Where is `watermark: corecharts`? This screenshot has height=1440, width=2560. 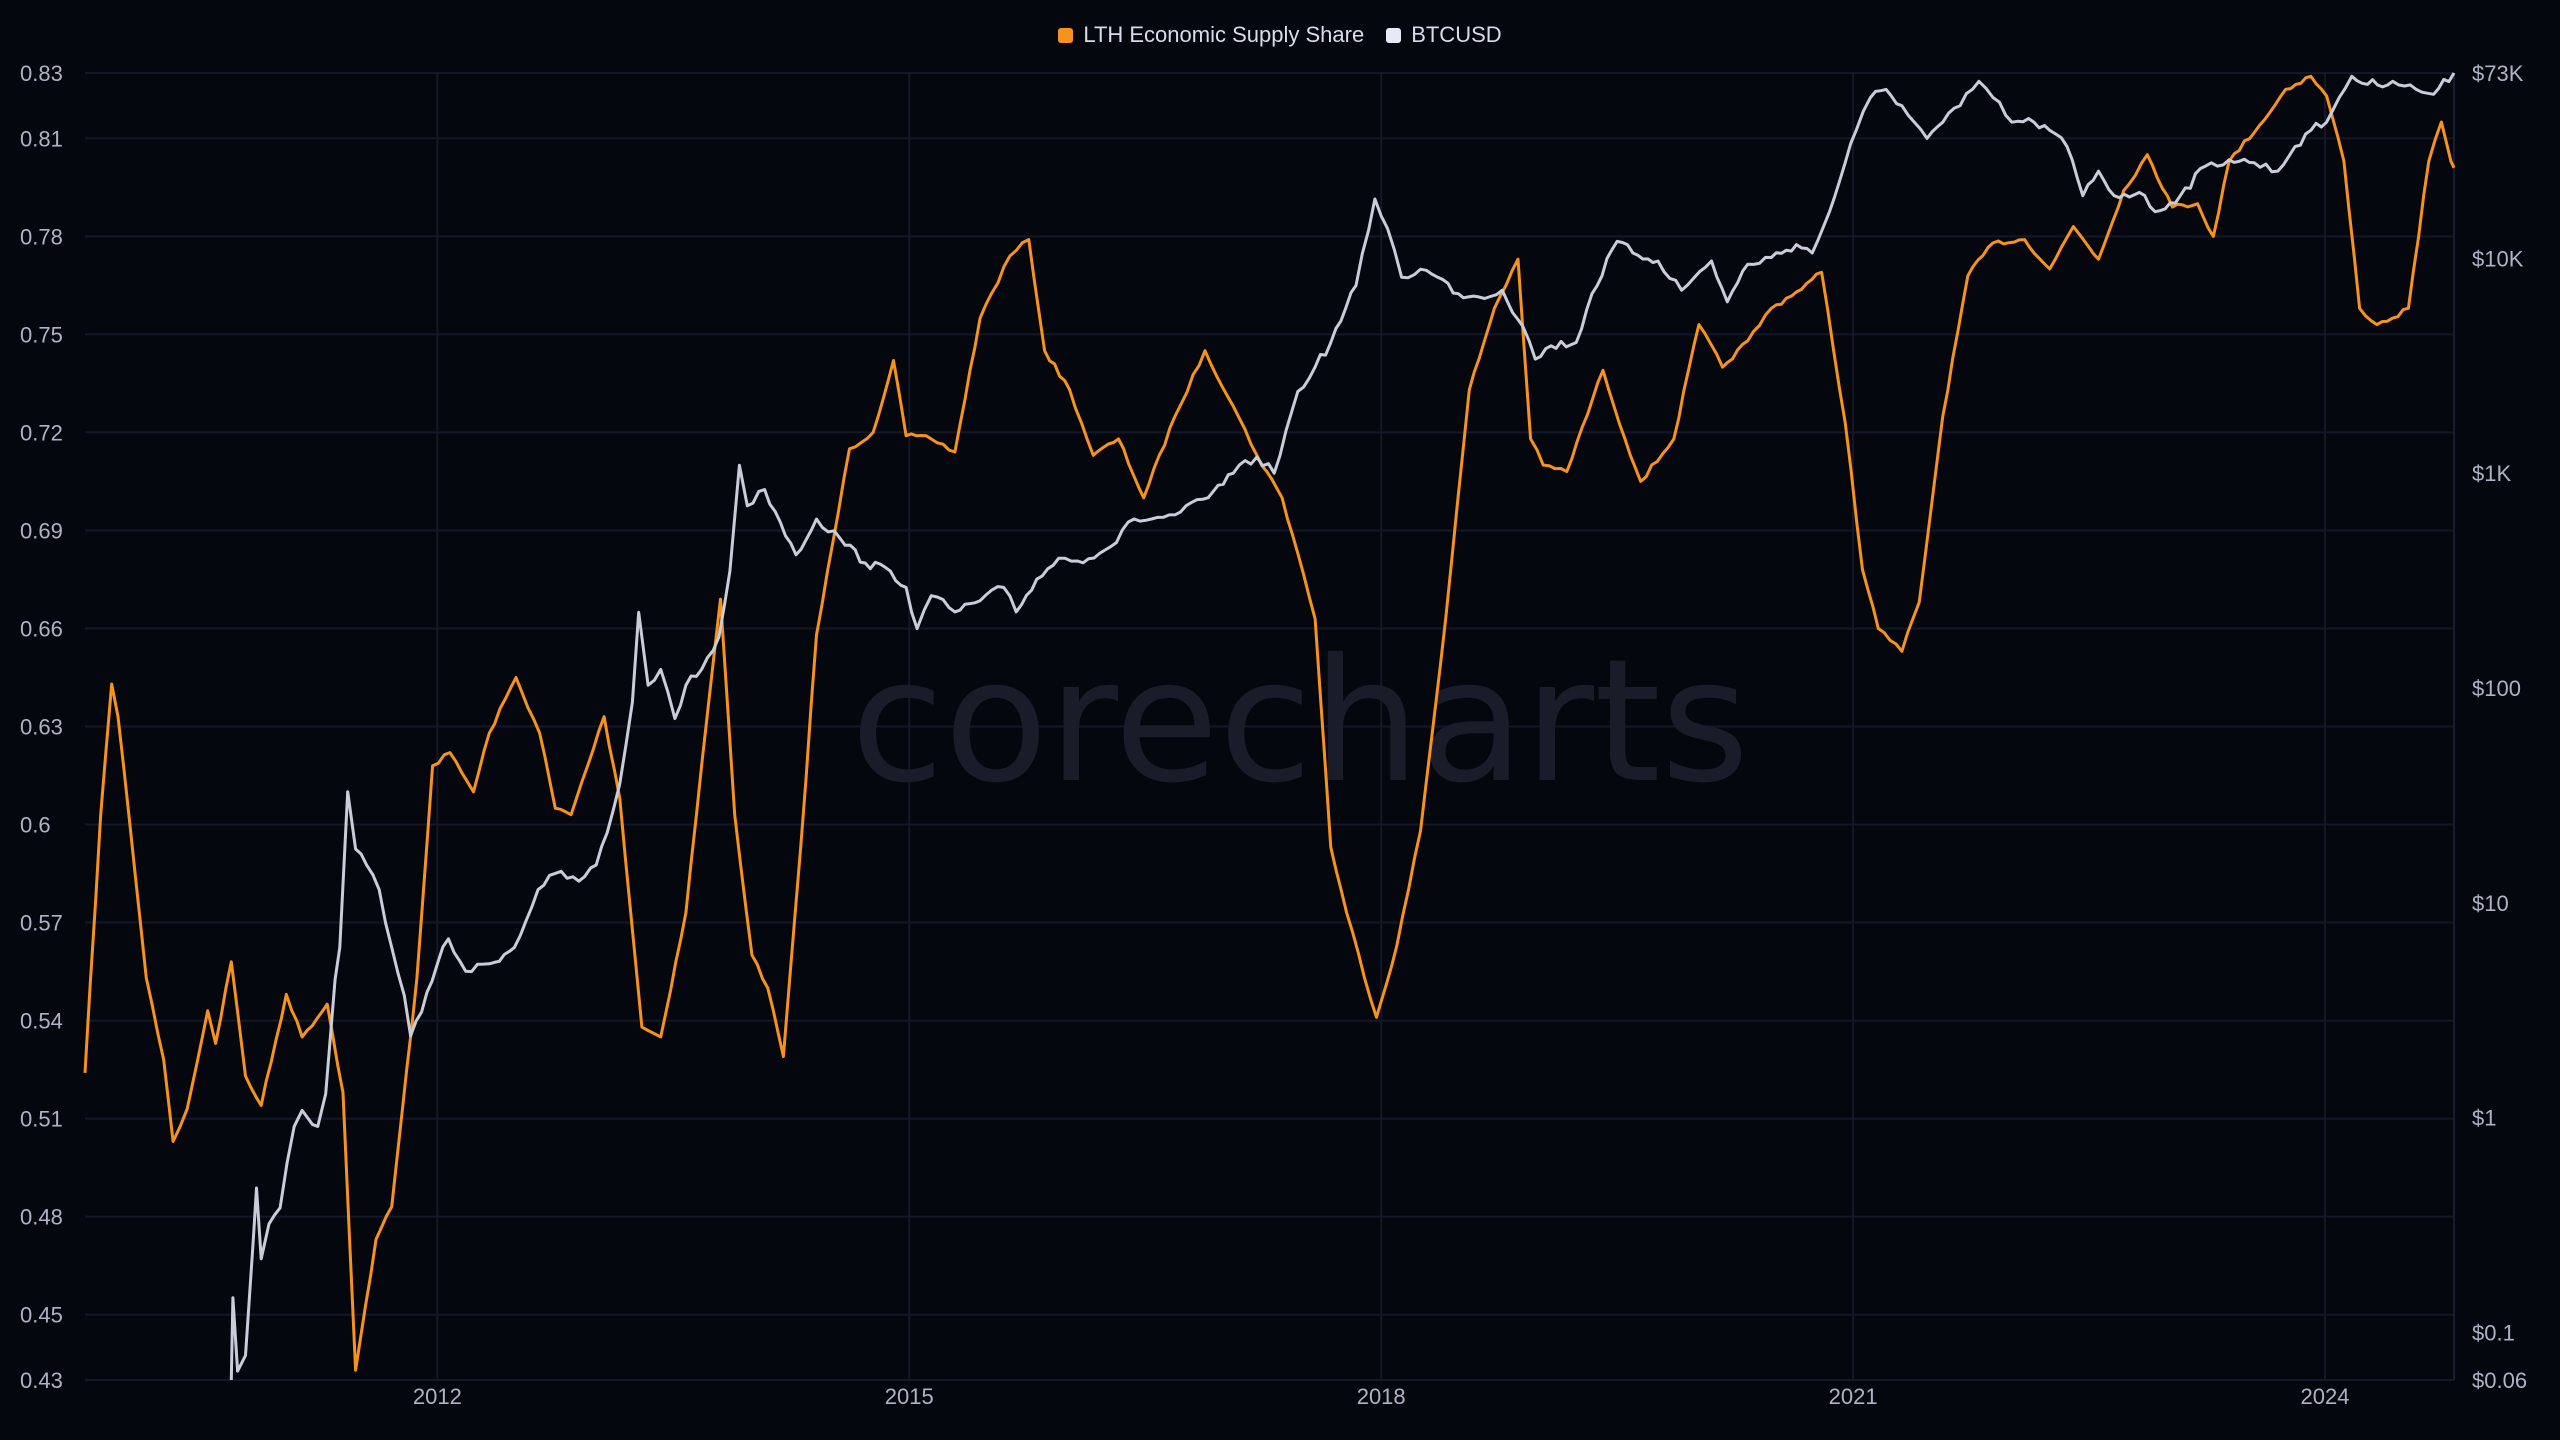 watermark: corecharts is located at coordinates (1300, 722).